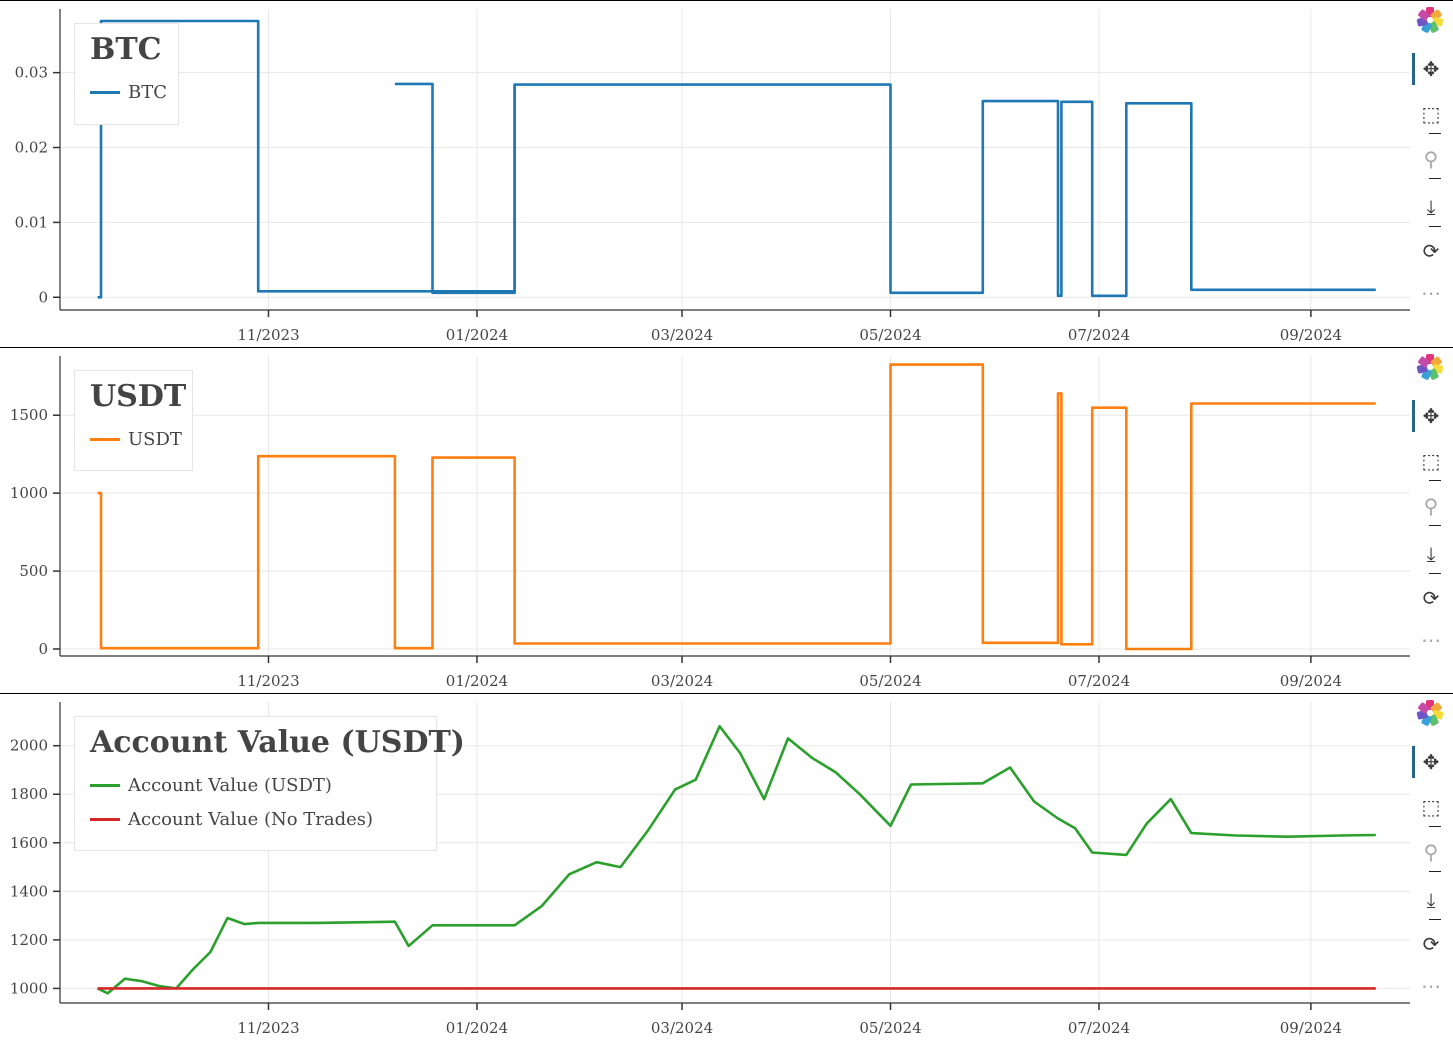  Describe the element at coordinates (155, 439) in the screenshot. I see `usdt-legend-label: USDT` at that location.